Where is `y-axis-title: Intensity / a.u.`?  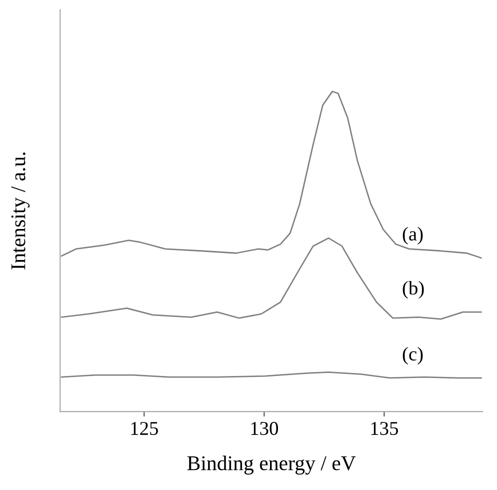 y-axis-title: Intensity / a.u. is located at coordinates (20, 211).